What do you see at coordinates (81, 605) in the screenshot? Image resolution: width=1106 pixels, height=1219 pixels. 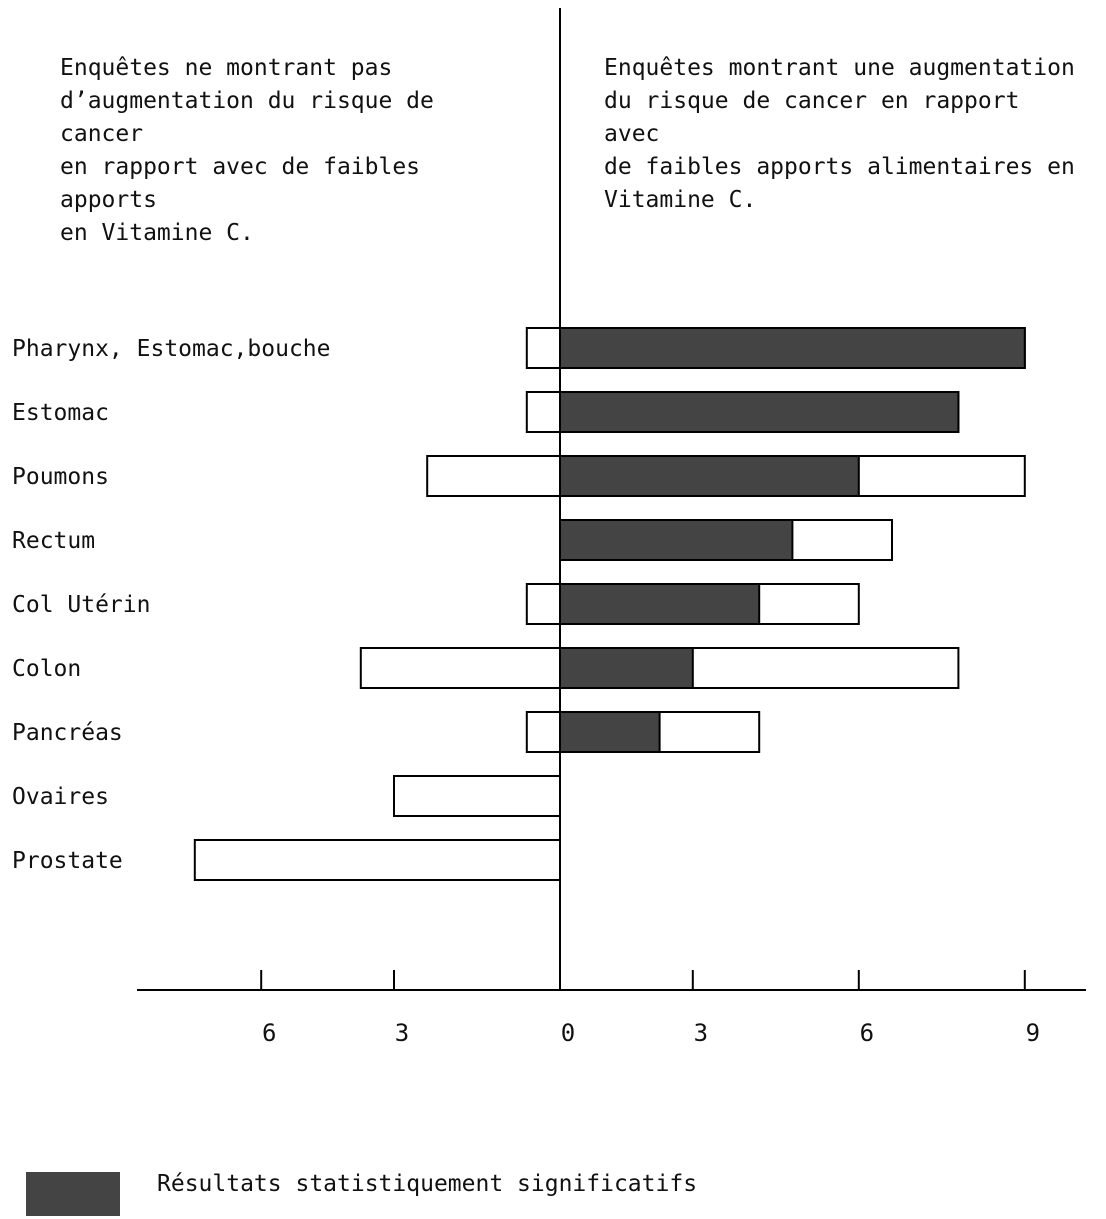 I see `category-label: Col Utérin` at bounding box center [81, 605].